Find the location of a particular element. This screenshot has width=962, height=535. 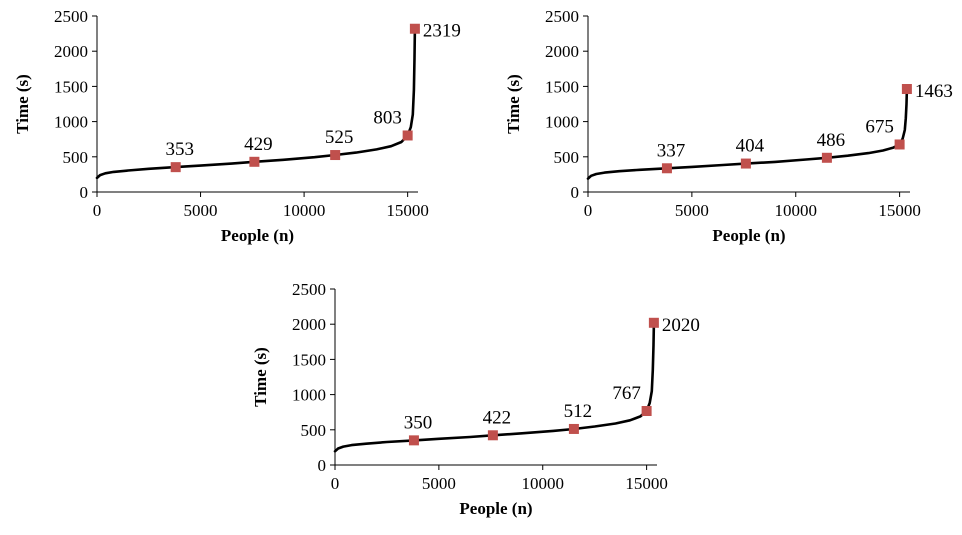

data-label: 767 is located at coordinates (626, 393).